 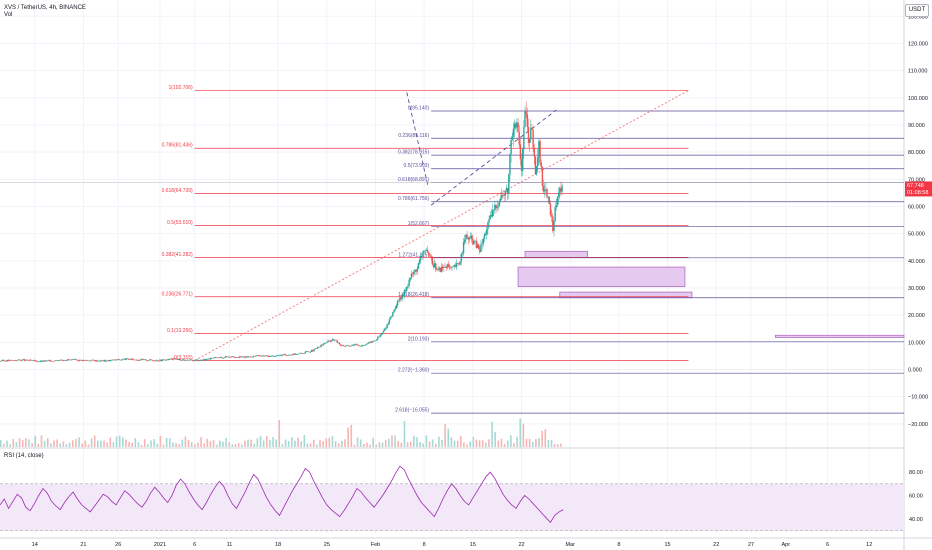 What do you see at coordinates (413, 153) in the screenshot?
I see `fib-extension-label: 0.382(78.915)` at bounding box center [413, 153].